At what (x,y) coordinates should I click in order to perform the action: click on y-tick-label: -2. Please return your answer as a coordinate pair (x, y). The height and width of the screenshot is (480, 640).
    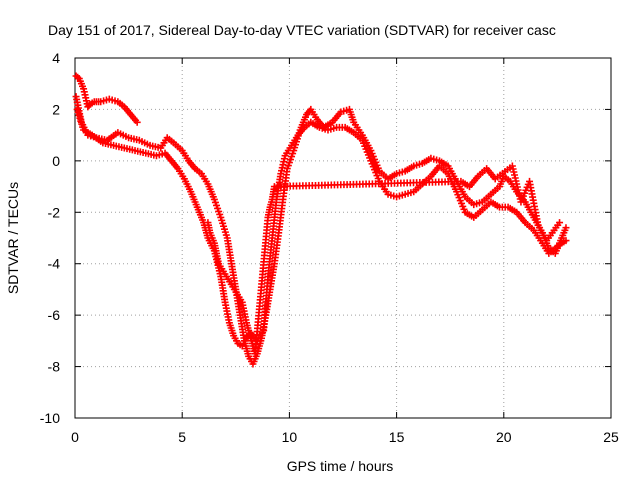
    Looking at the image, I should click on (54, 212).